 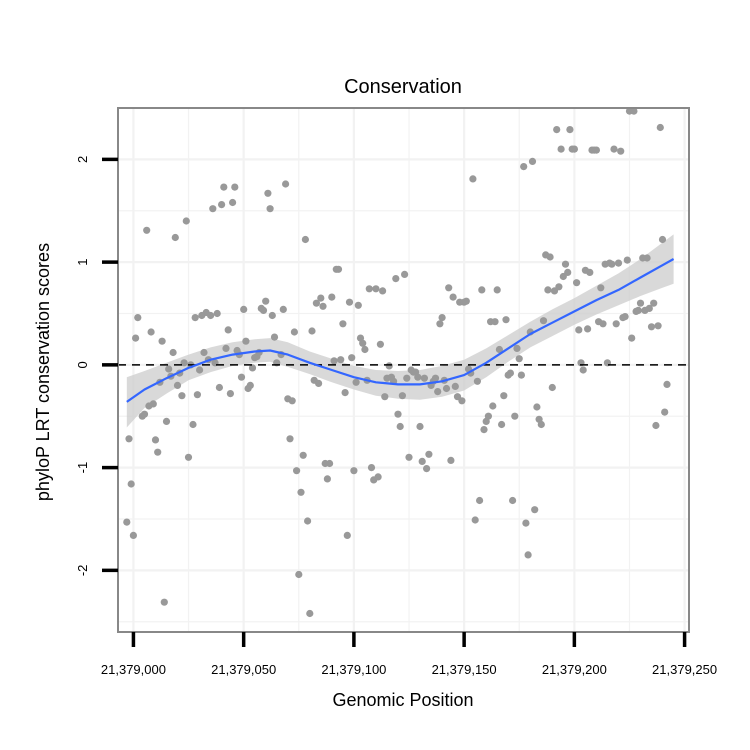 What do you see at coordinates (353, 669) in the screenshot?
I see `x-tick-label: 21,379,100` at bounding box center [353, 669].